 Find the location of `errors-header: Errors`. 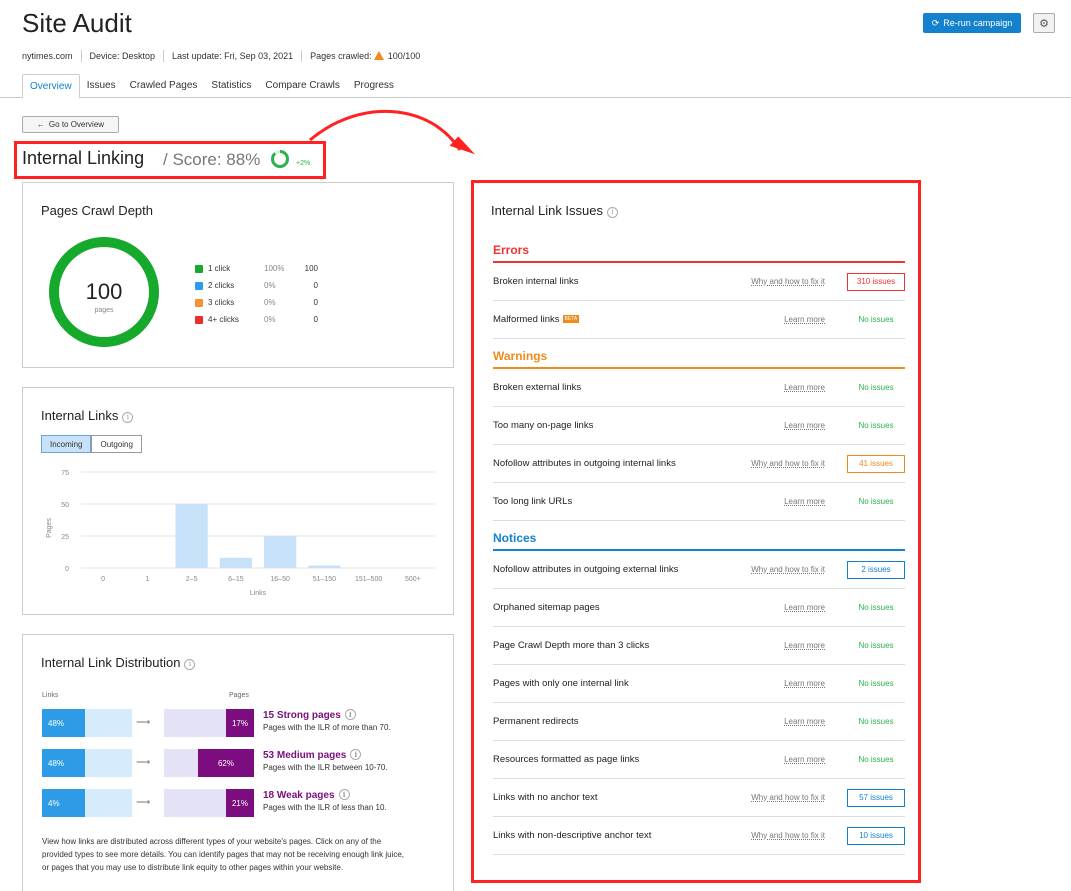

errors-header: Errors is located at coordinates (699, 253).